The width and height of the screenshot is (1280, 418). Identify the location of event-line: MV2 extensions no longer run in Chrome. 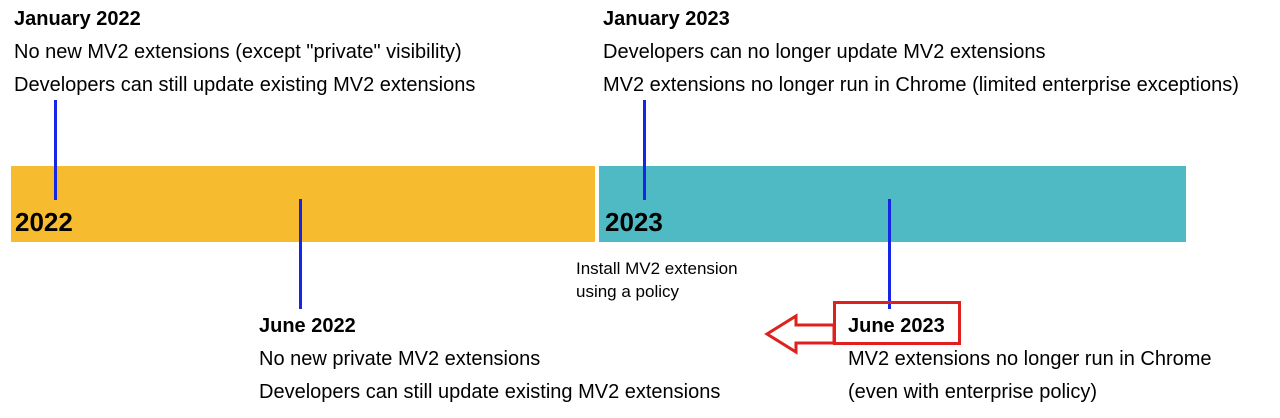
(1030, 359).